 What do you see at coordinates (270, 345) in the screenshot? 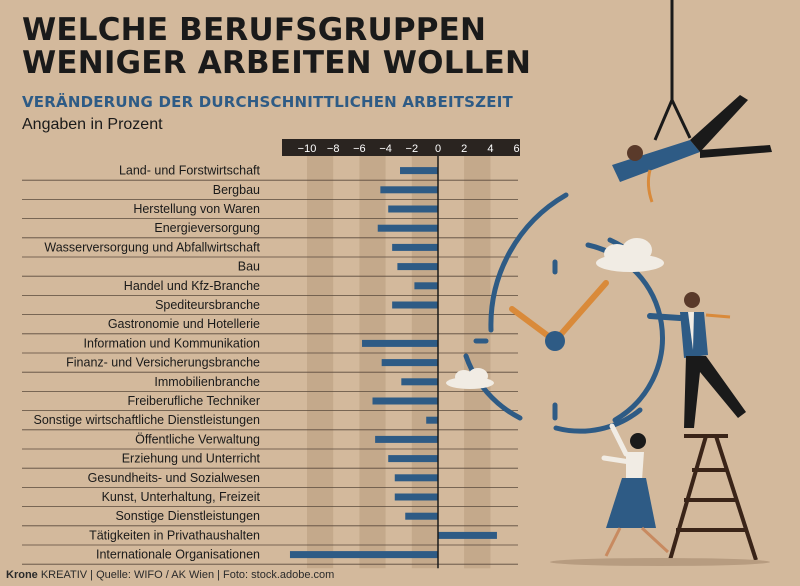
I see `chart-row: Information und Kommunikation` at bounding box center [270, 345].